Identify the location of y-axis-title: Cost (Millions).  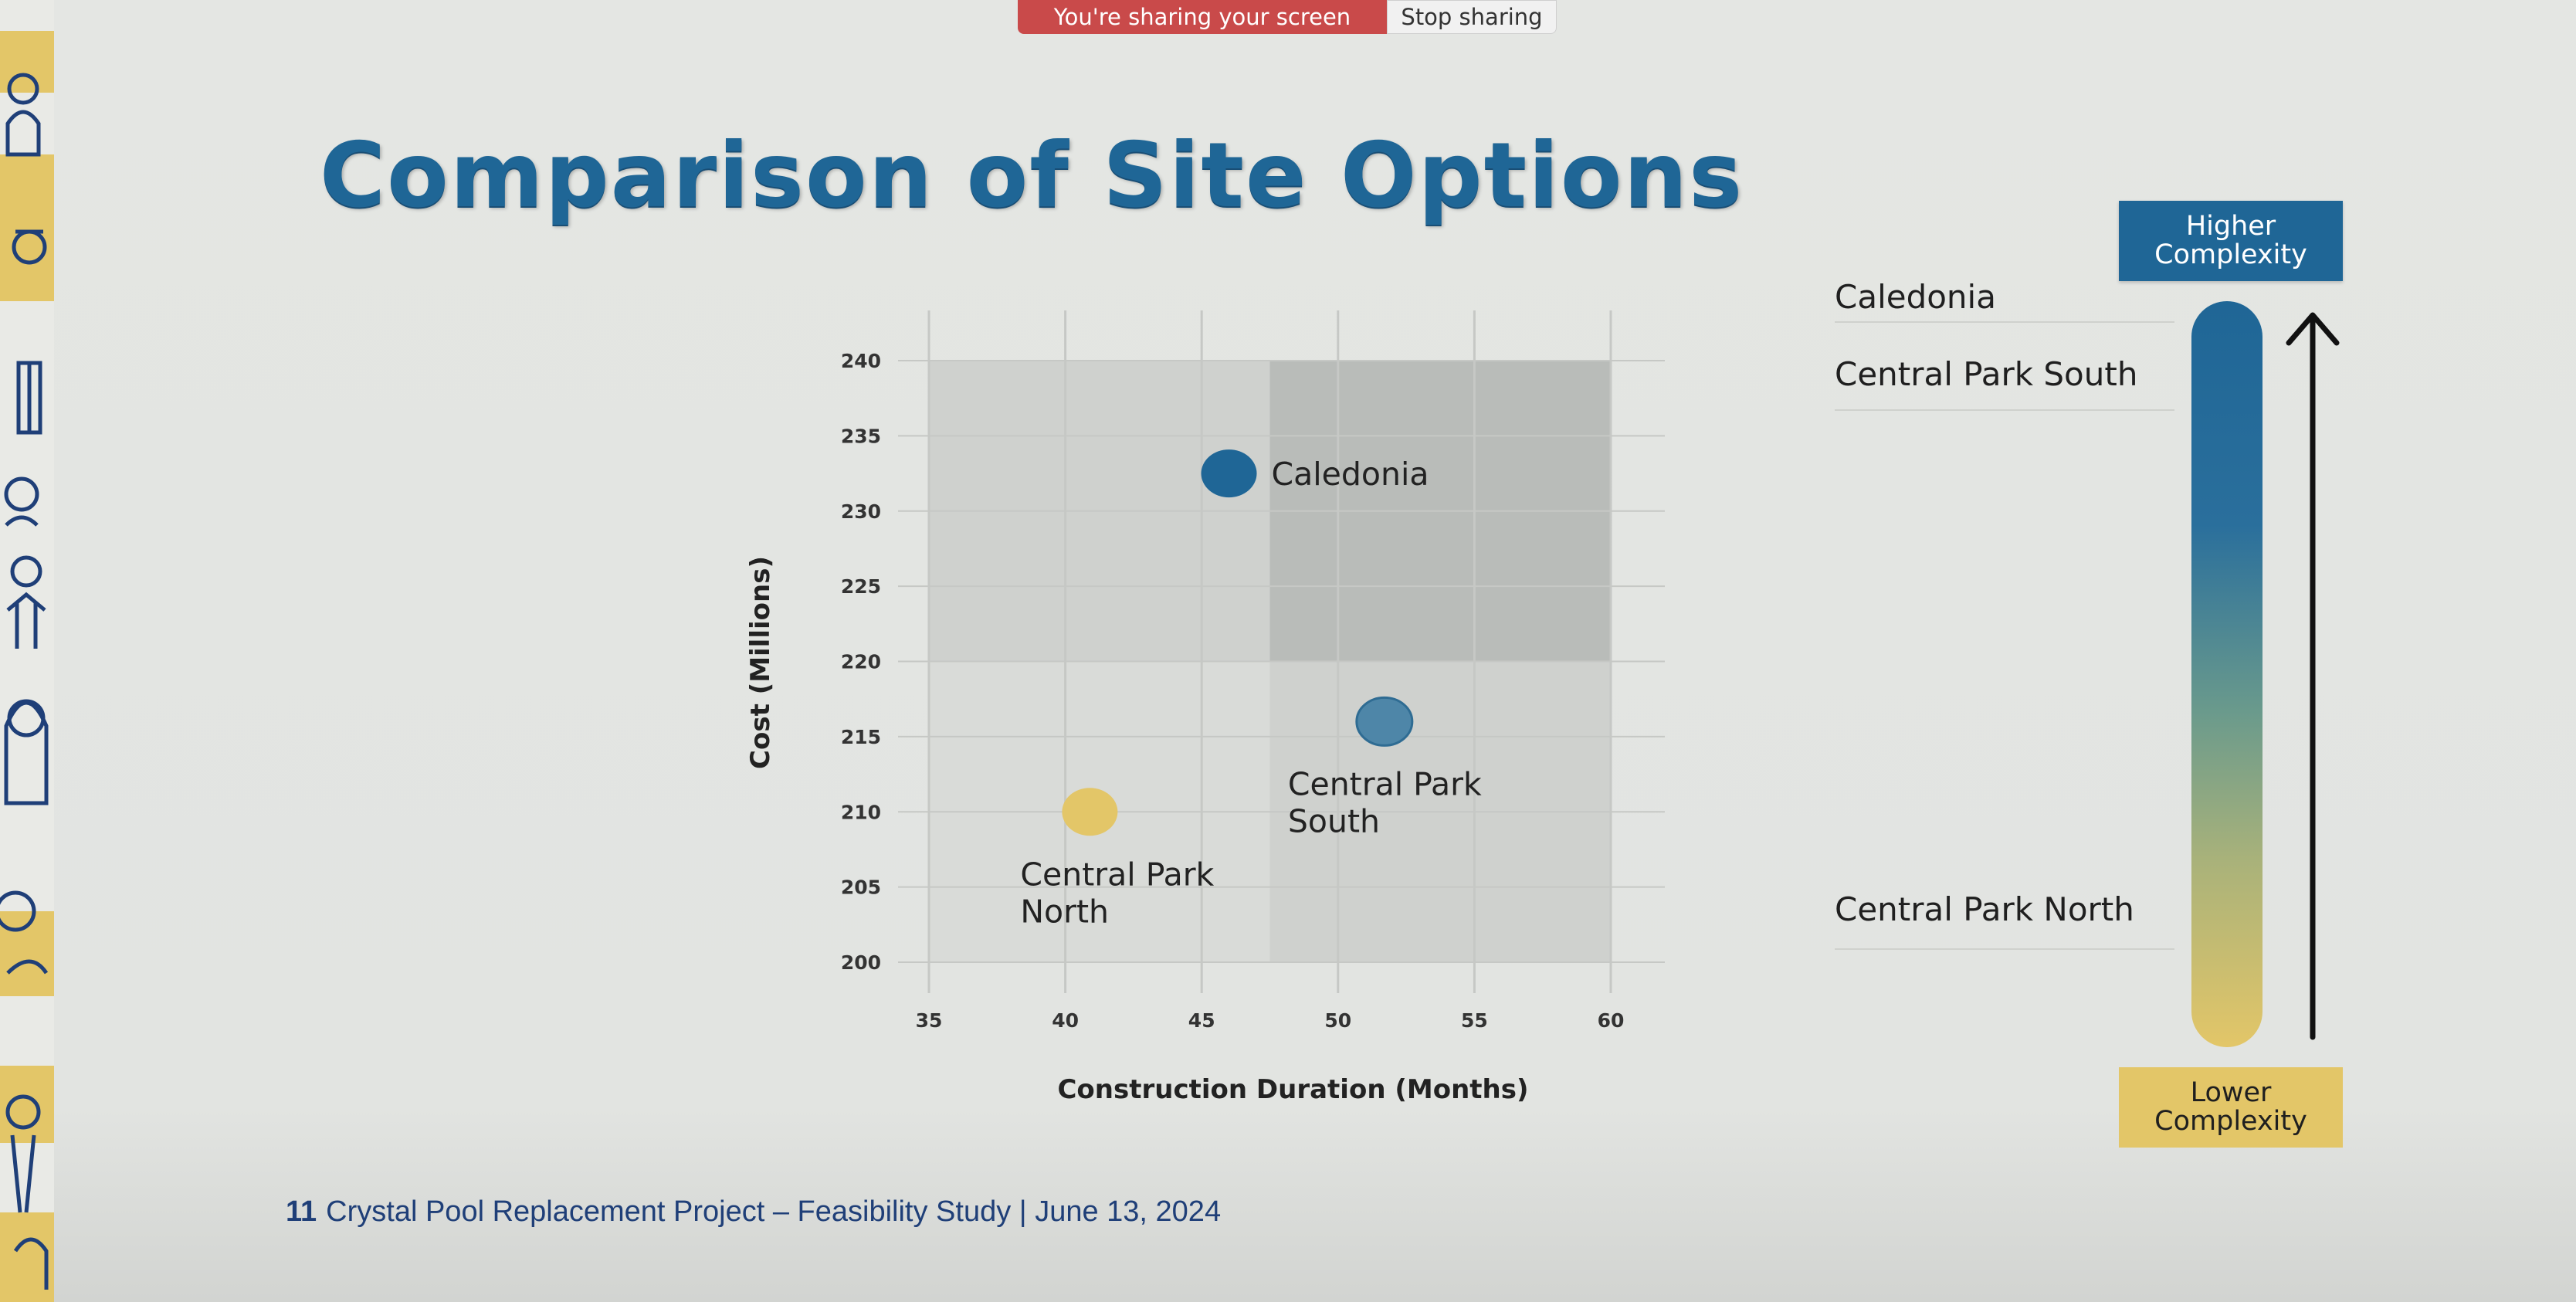
(760, 662).